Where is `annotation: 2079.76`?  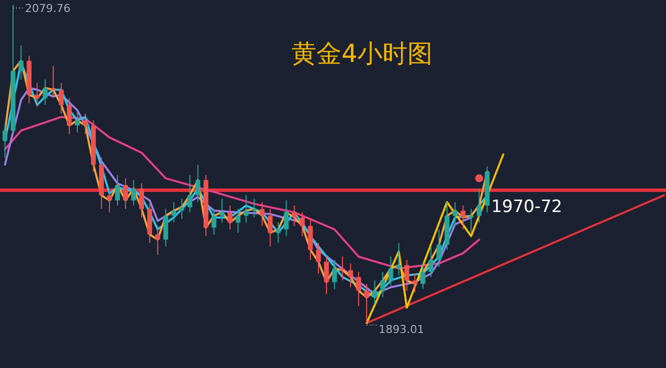
annotation: 2079.76 is located at coordinates (48, 8).